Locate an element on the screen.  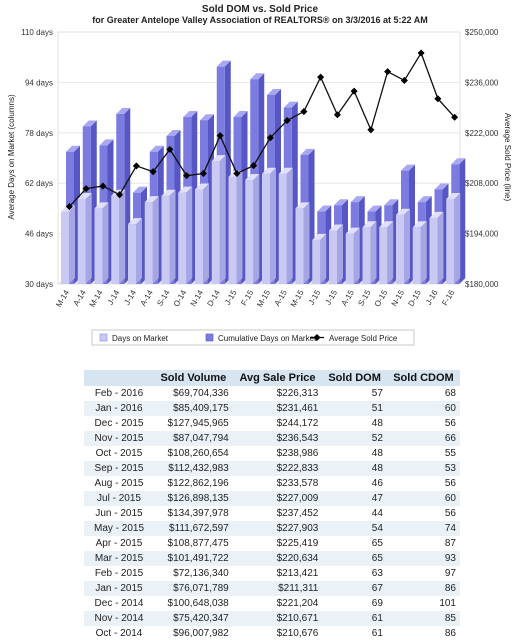
cell-sold-dom: 46 is located at coordinates (354, 483).